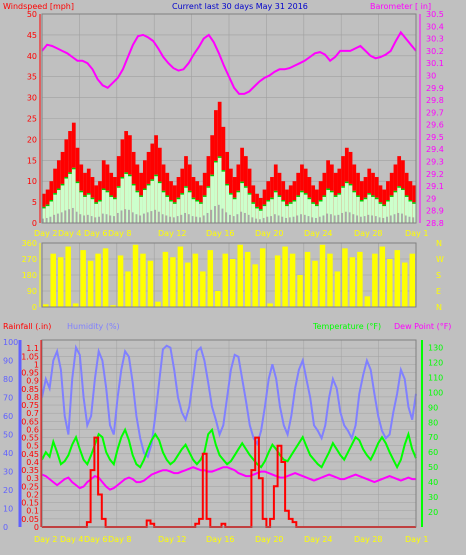 The height and width of the screenshot is (555, 466). What do you see at coordinates (435, 63) in the screenshot?
I see `barometer-tick-label: 30.1` at bounding box center [435, 63].